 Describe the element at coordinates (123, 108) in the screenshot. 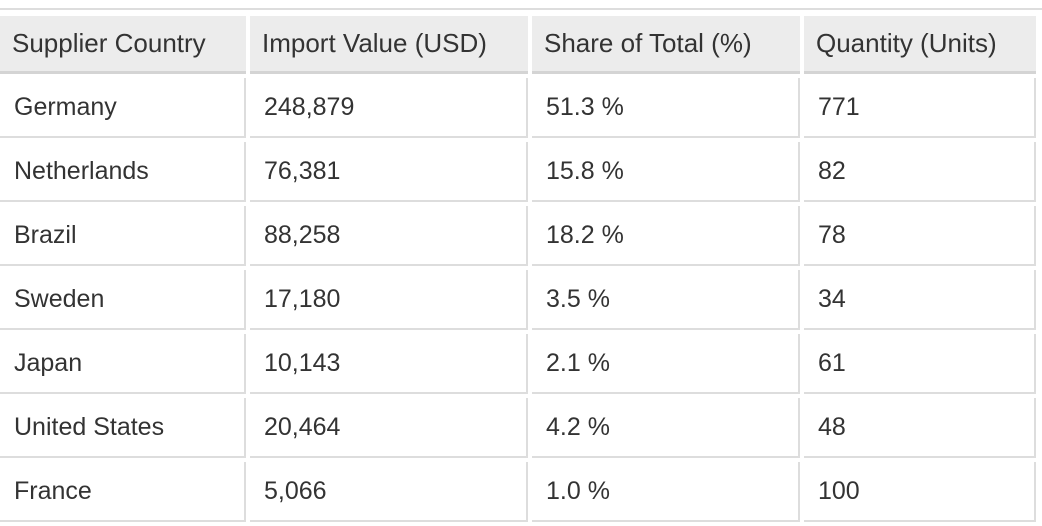

I see `cell-supplier-country: Germany` at that location.